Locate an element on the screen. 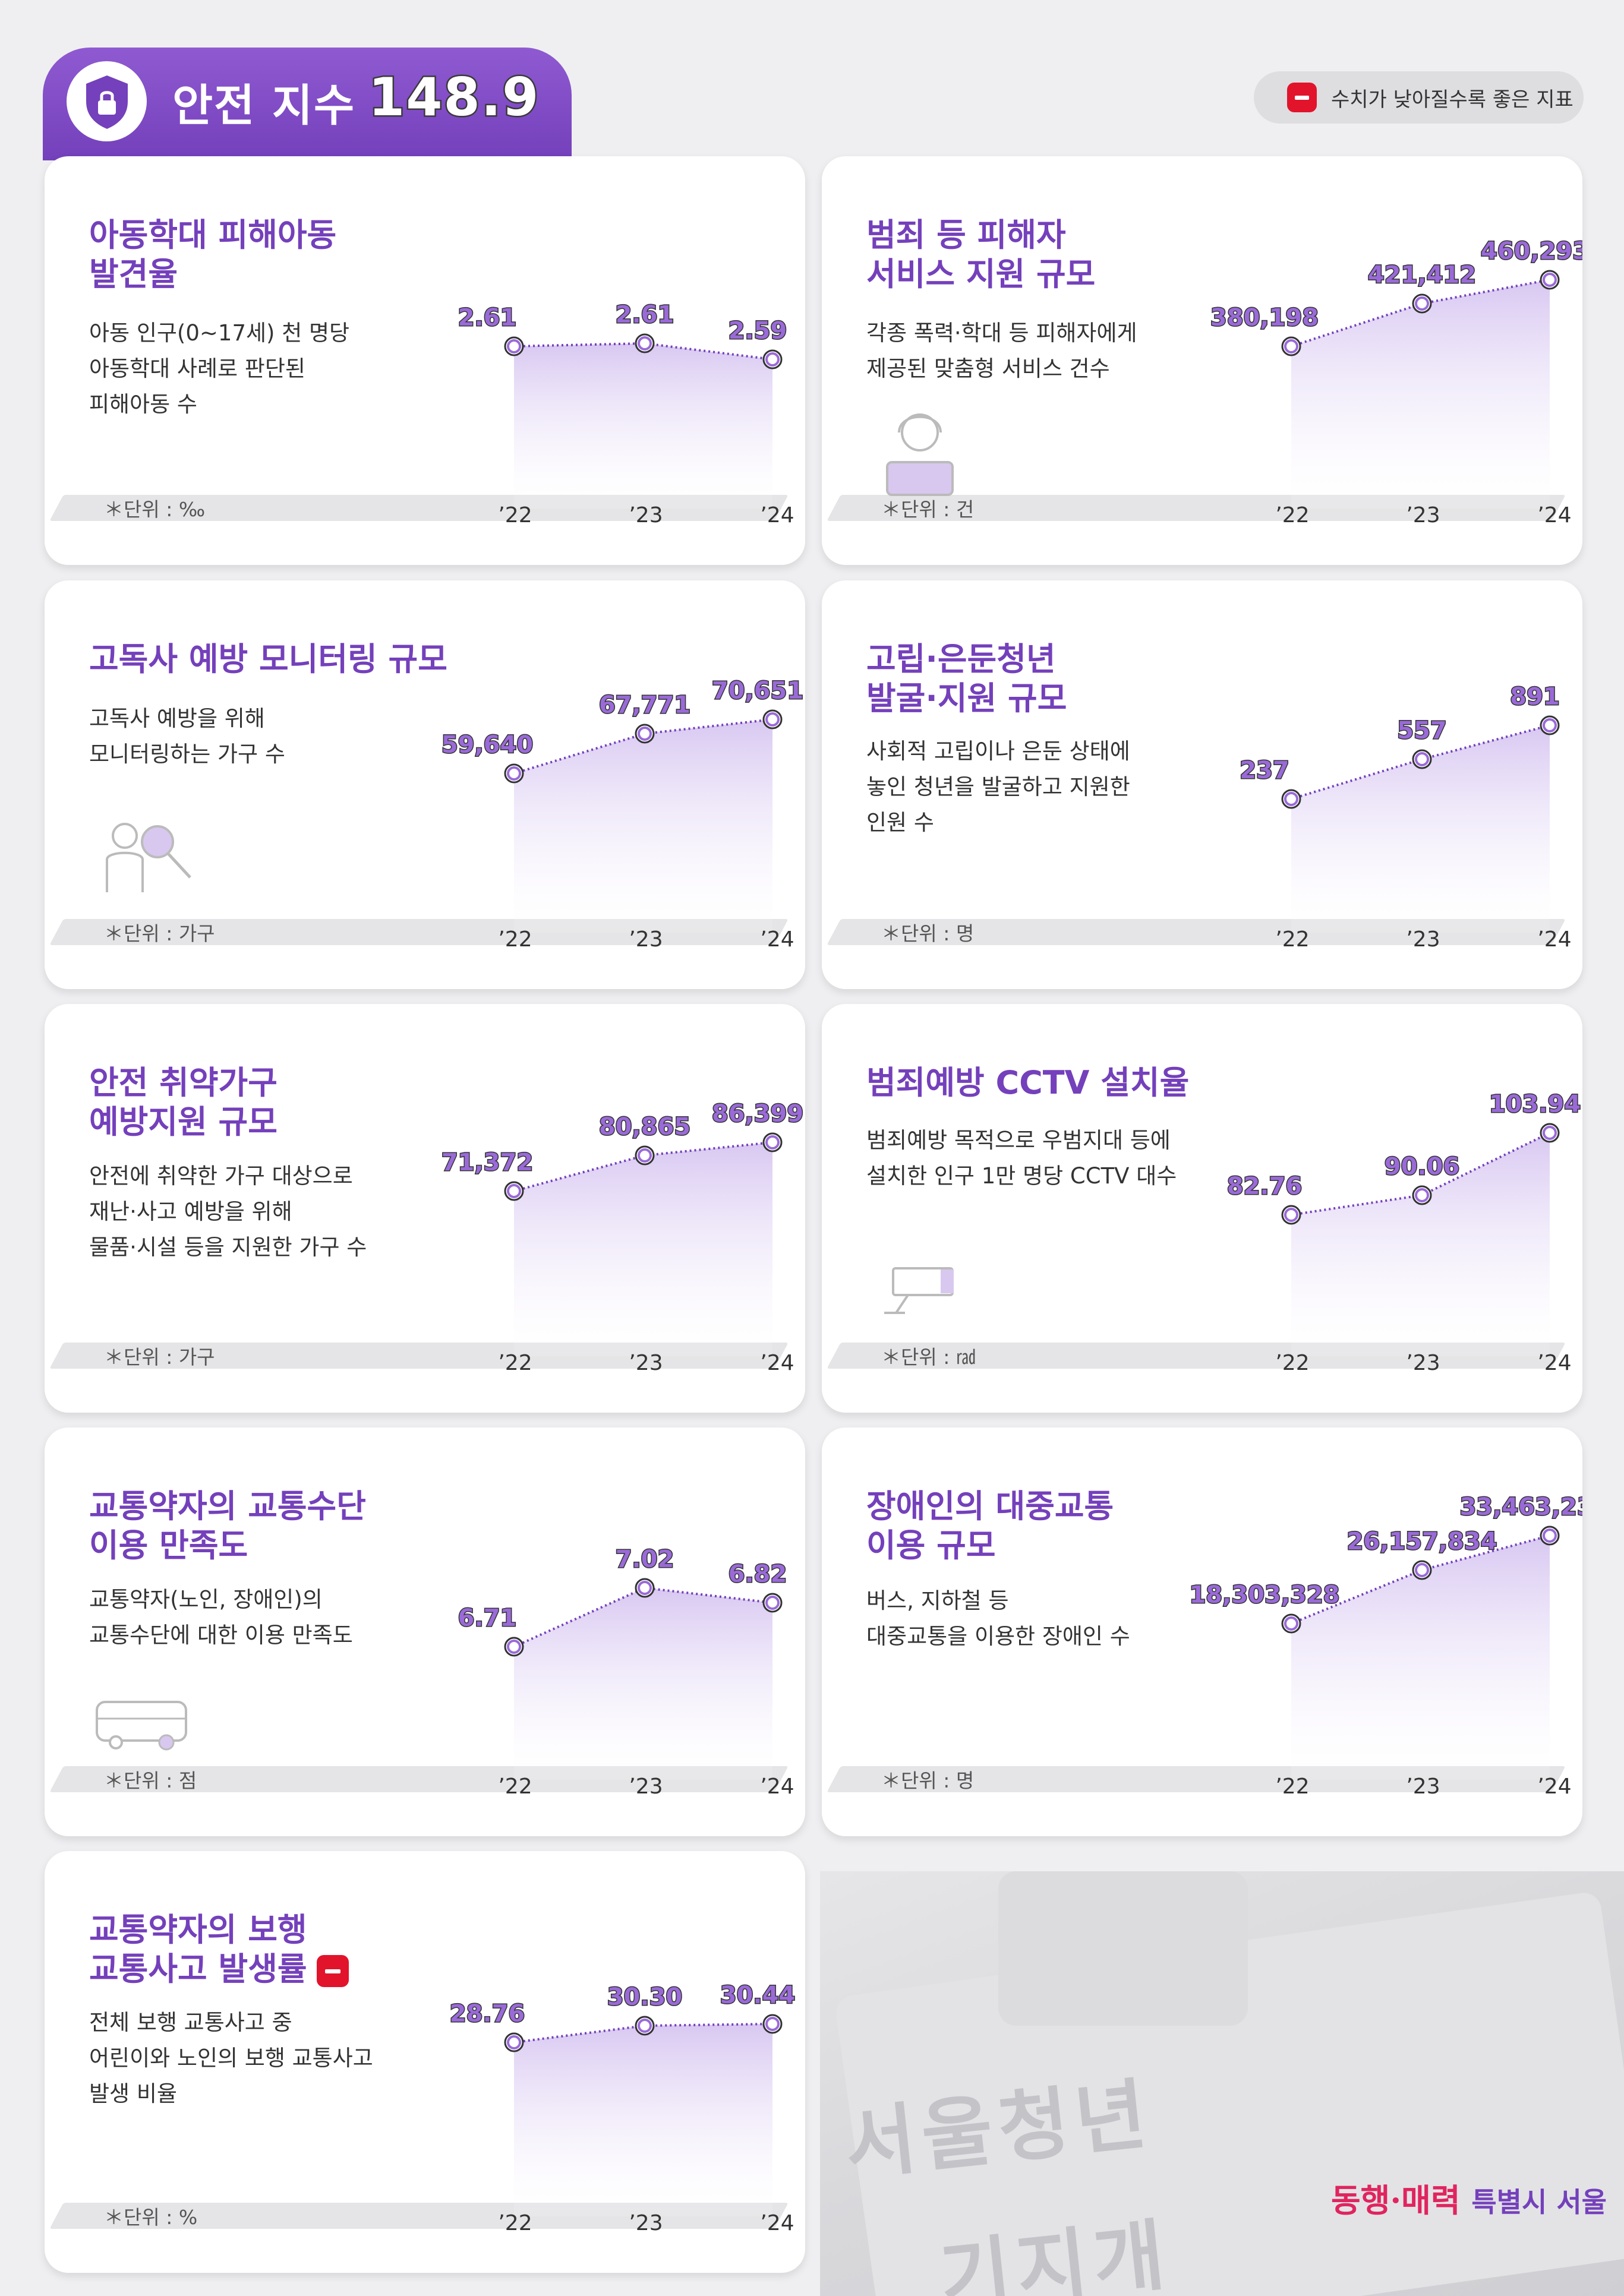 This screenshot has height=2296, width=1624. area-chart: 6.71 ’22 7.02 ’23 6.82 ’24 is located at coordinates (625, 1672).